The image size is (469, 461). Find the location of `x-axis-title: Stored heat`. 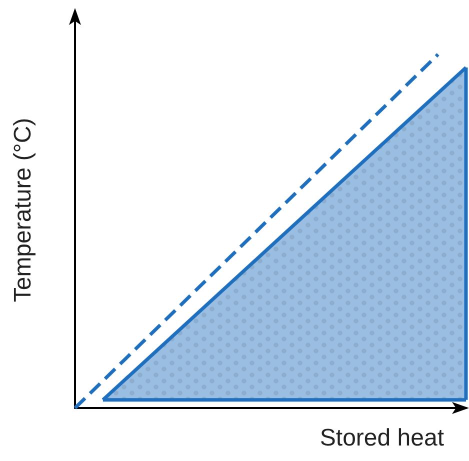

x-axis-title: Stored heat is located at coordinates (382, 438).